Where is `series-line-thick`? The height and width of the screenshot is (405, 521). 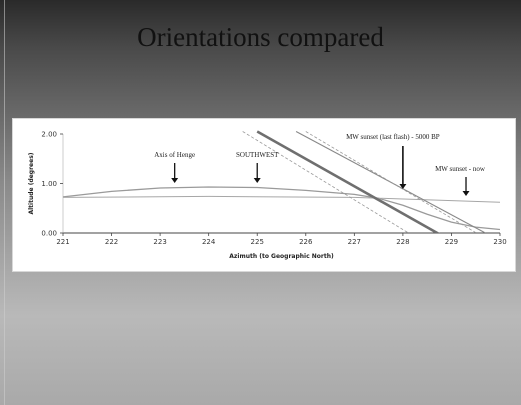
series-line-thick is located at coordinates (348, 181).